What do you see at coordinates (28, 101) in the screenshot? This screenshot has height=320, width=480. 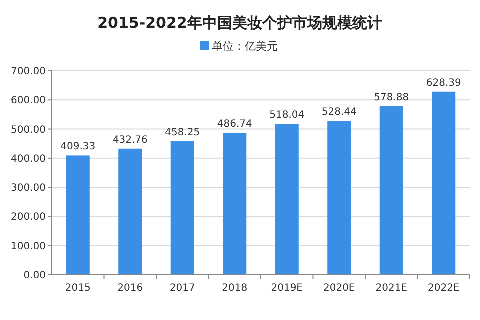 I see `y-tick-label: 600.00` at bounding box center [28, 101].